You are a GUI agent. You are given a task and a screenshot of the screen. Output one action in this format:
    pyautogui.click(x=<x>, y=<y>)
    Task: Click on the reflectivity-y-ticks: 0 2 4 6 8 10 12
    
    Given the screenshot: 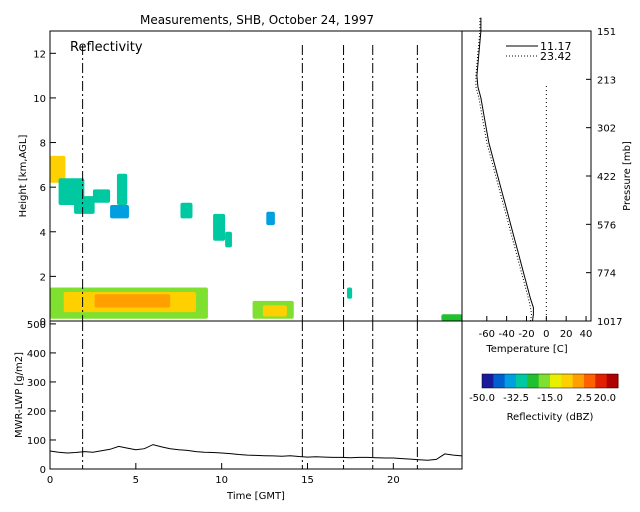 What is the action you would take?
    pyautogui.click(x=44, y=188)
    